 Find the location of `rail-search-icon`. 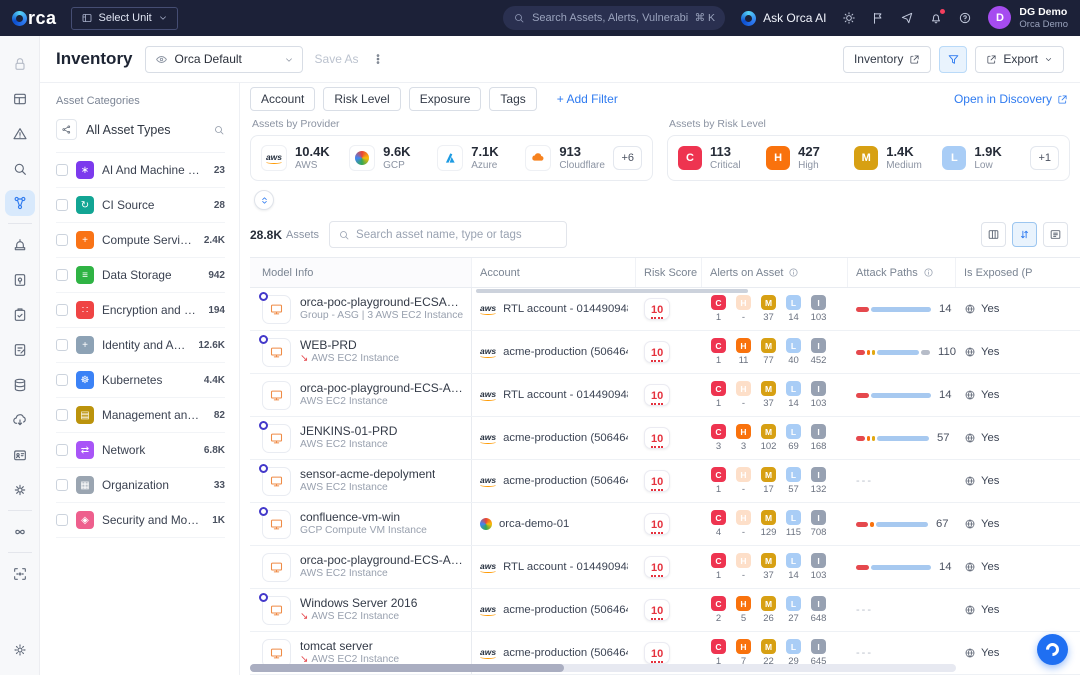

rail-search-icon is located at coordinates (20, 168).